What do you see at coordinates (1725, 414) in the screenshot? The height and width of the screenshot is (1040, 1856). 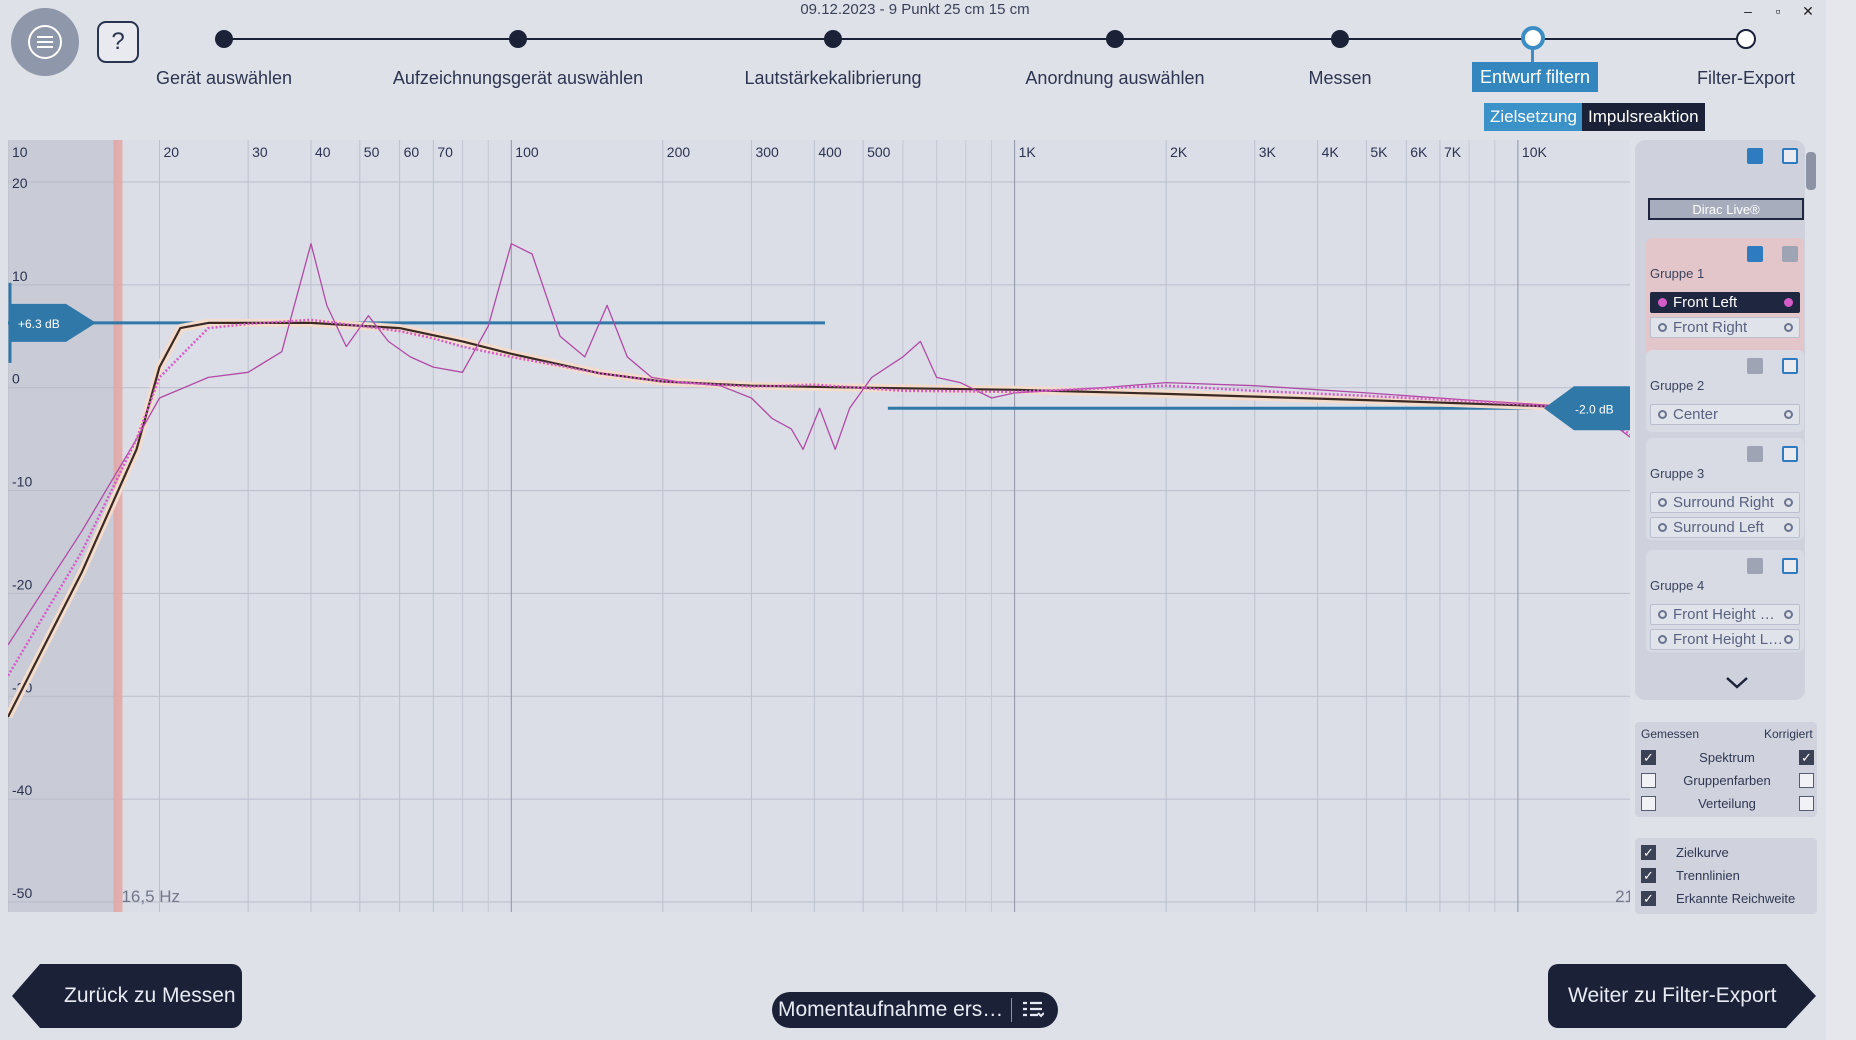 I see `channel-row: Center` at bounding box center [1725, 414].